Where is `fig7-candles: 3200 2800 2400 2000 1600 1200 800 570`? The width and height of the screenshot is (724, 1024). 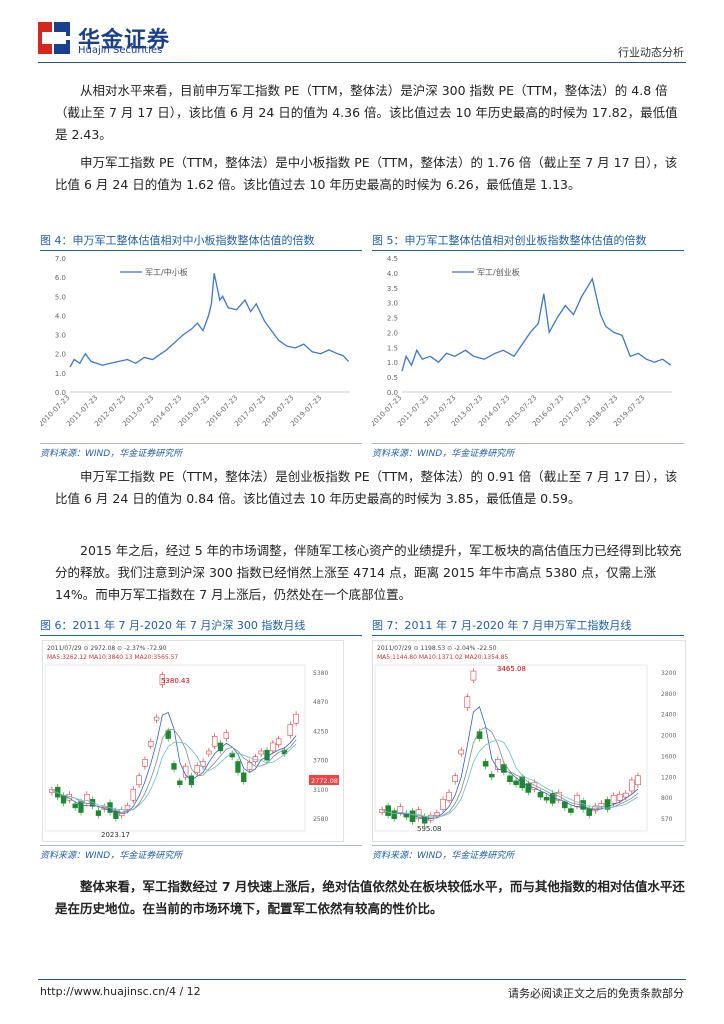
fig7-candles: 3200 2800 2400 2000 1600 1200 800 570 is located at coordinates (525, 748).